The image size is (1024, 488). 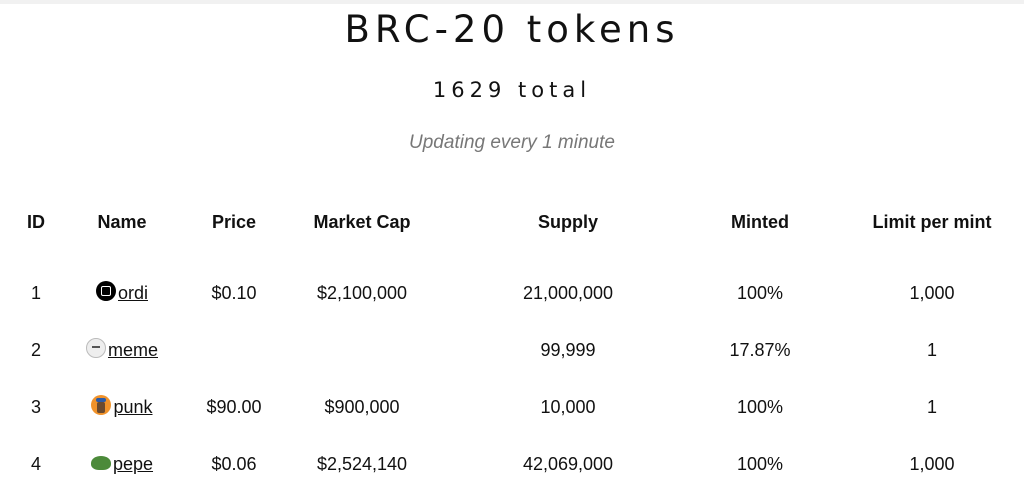 I want to click on cell-supply: 10,000, so click(x=568, y=406).